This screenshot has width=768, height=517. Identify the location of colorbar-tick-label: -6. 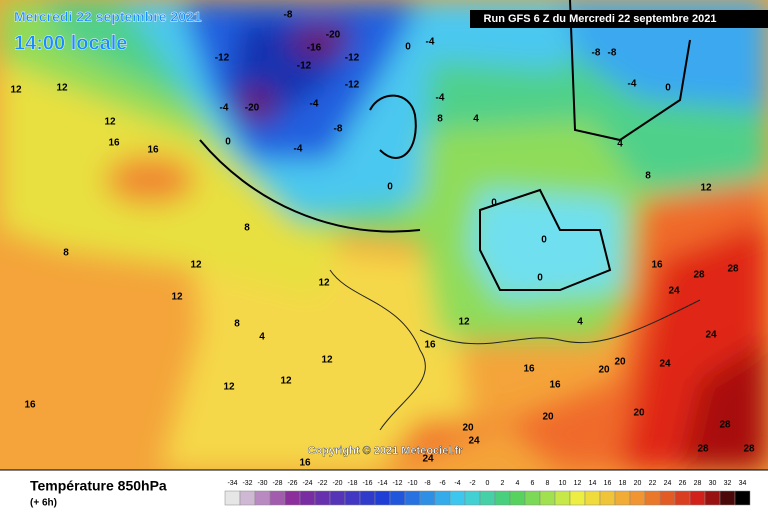
(442, 483).